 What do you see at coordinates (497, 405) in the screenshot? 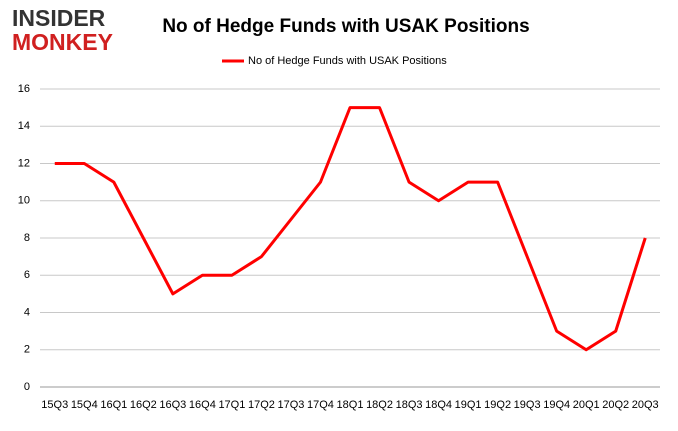
I see `x-tick-label: 19Q2` at bounding box center [497, 405].